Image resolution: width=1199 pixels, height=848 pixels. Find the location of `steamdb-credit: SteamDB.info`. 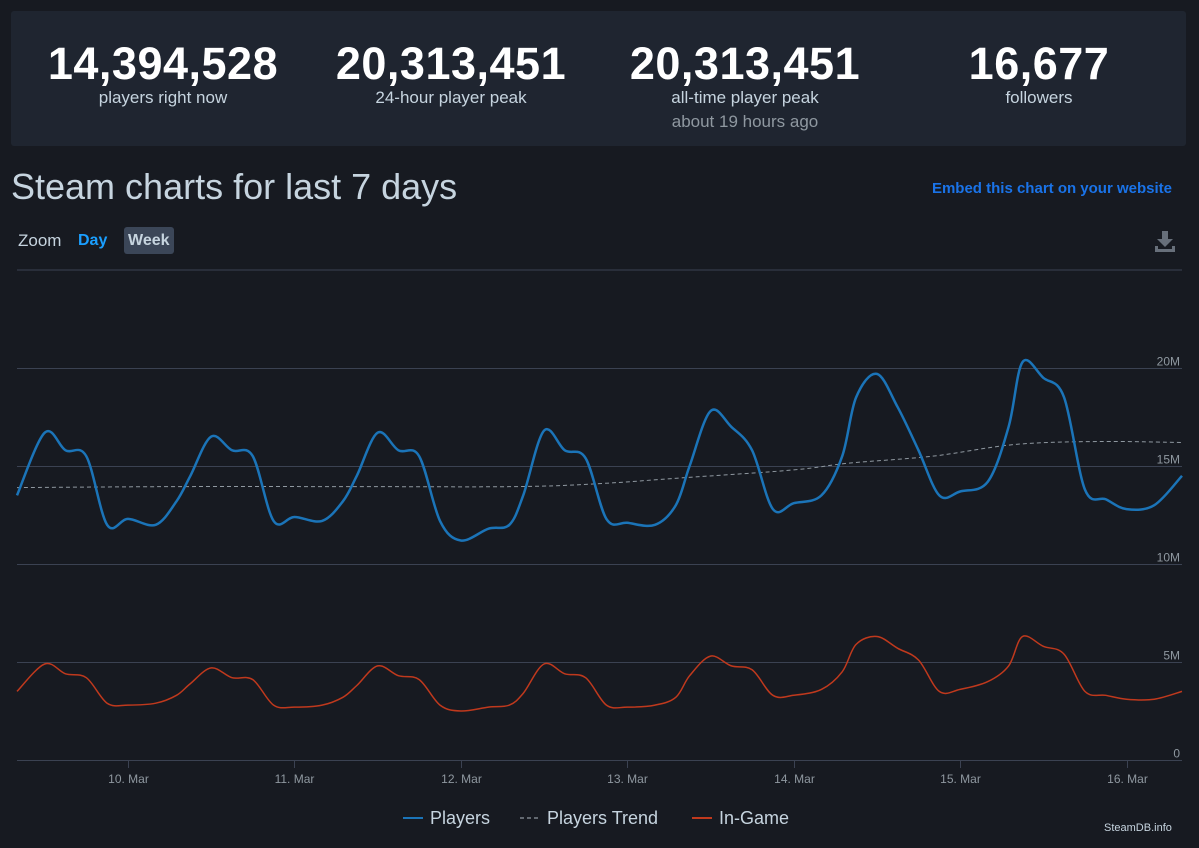

steamdb-credit: SteamDB.info is located at coordinates (1138, 828).